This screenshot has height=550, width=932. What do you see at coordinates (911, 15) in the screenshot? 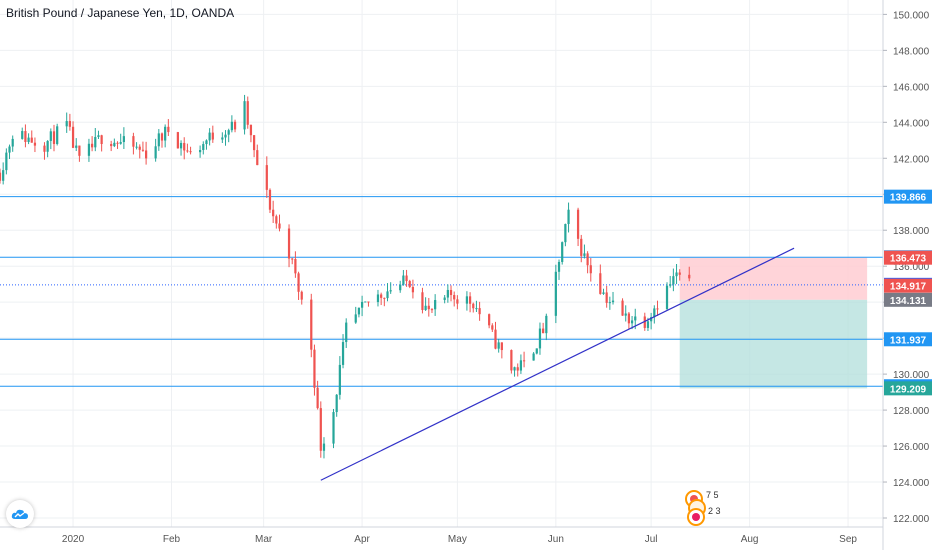
I see `y-tick-label: 150.000` at bounding box center [911, 15].